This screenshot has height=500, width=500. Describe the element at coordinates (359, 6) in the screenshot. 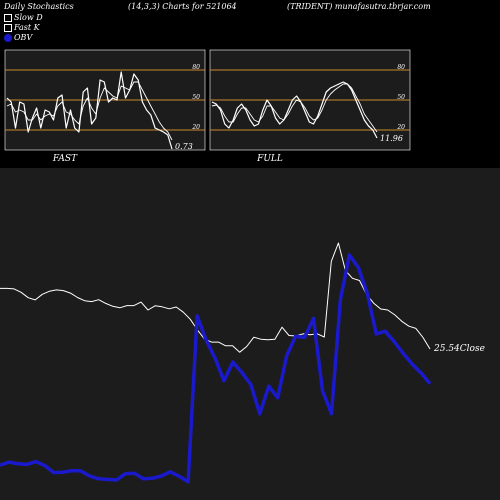

I see `chart-header-right: (TRIDENT) munafasutra.tbrjar.com` at that location.